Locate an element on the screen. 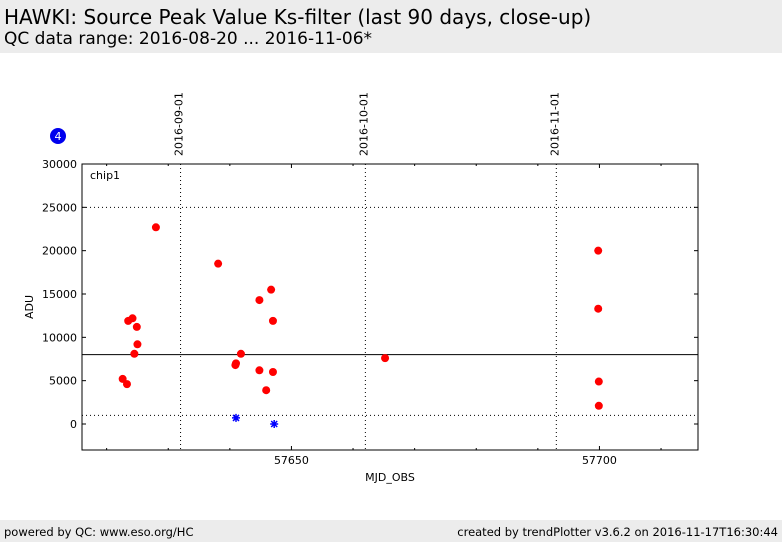 The image size is (782, 542). y-tick-label: 5000 is located at coordinates (63, 381).